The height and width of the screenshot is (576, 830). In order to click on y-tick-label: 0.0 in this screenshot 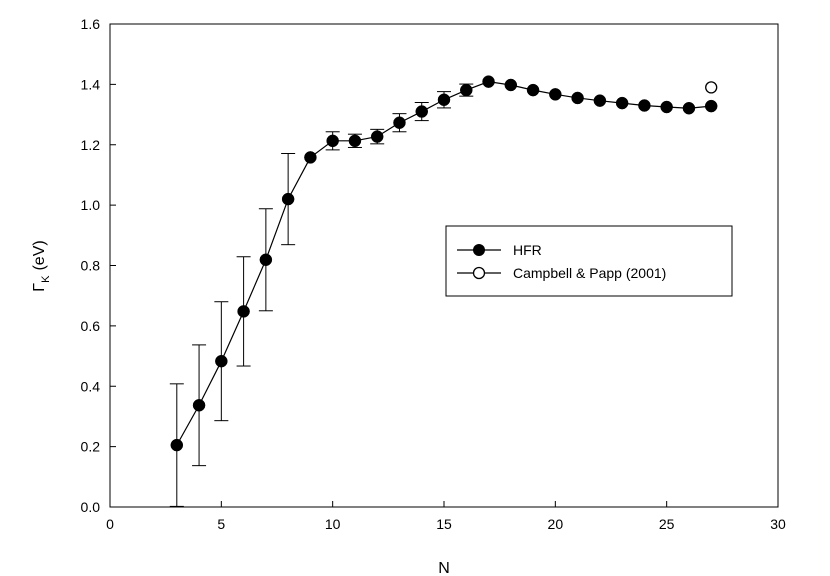, I will do `click(91, 507)`.